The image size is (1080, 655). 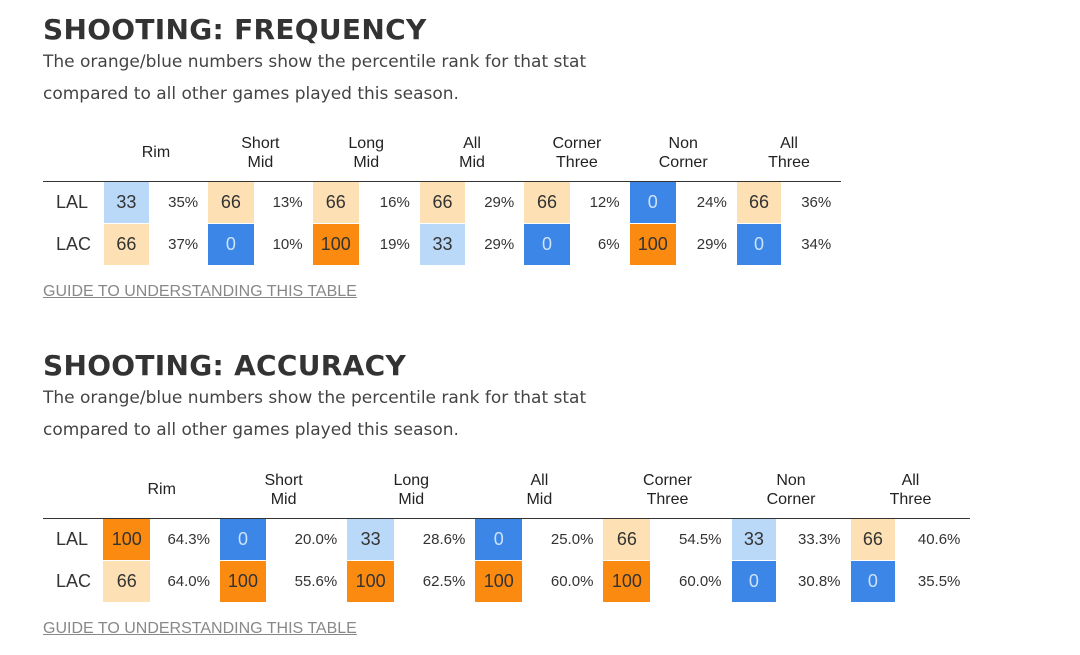 What do you see at coordinates (394, 244) in the screenshot?
I see `stat-value: 19%` at bounding box center [394, 244].